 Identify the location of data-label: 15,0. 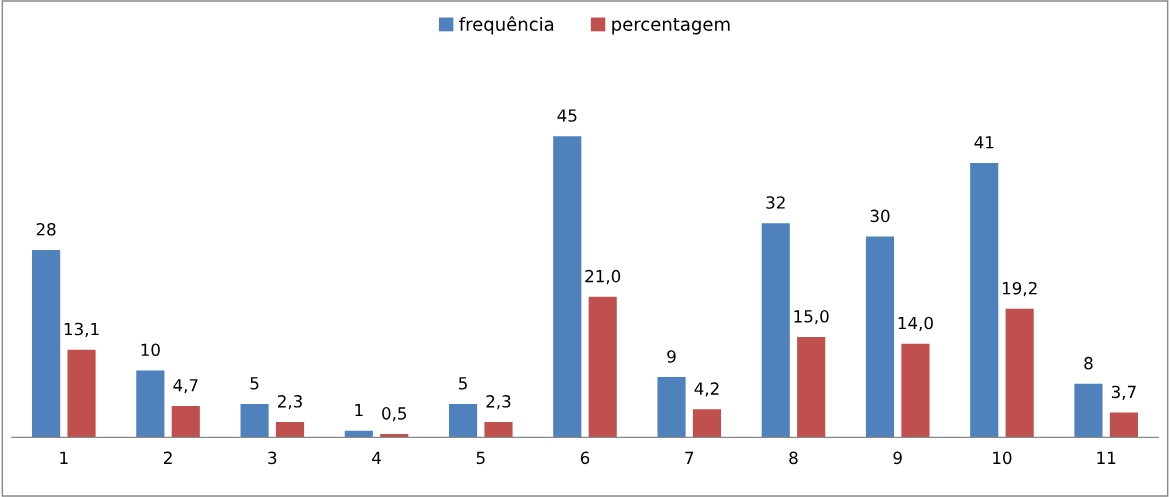
(811, 317).